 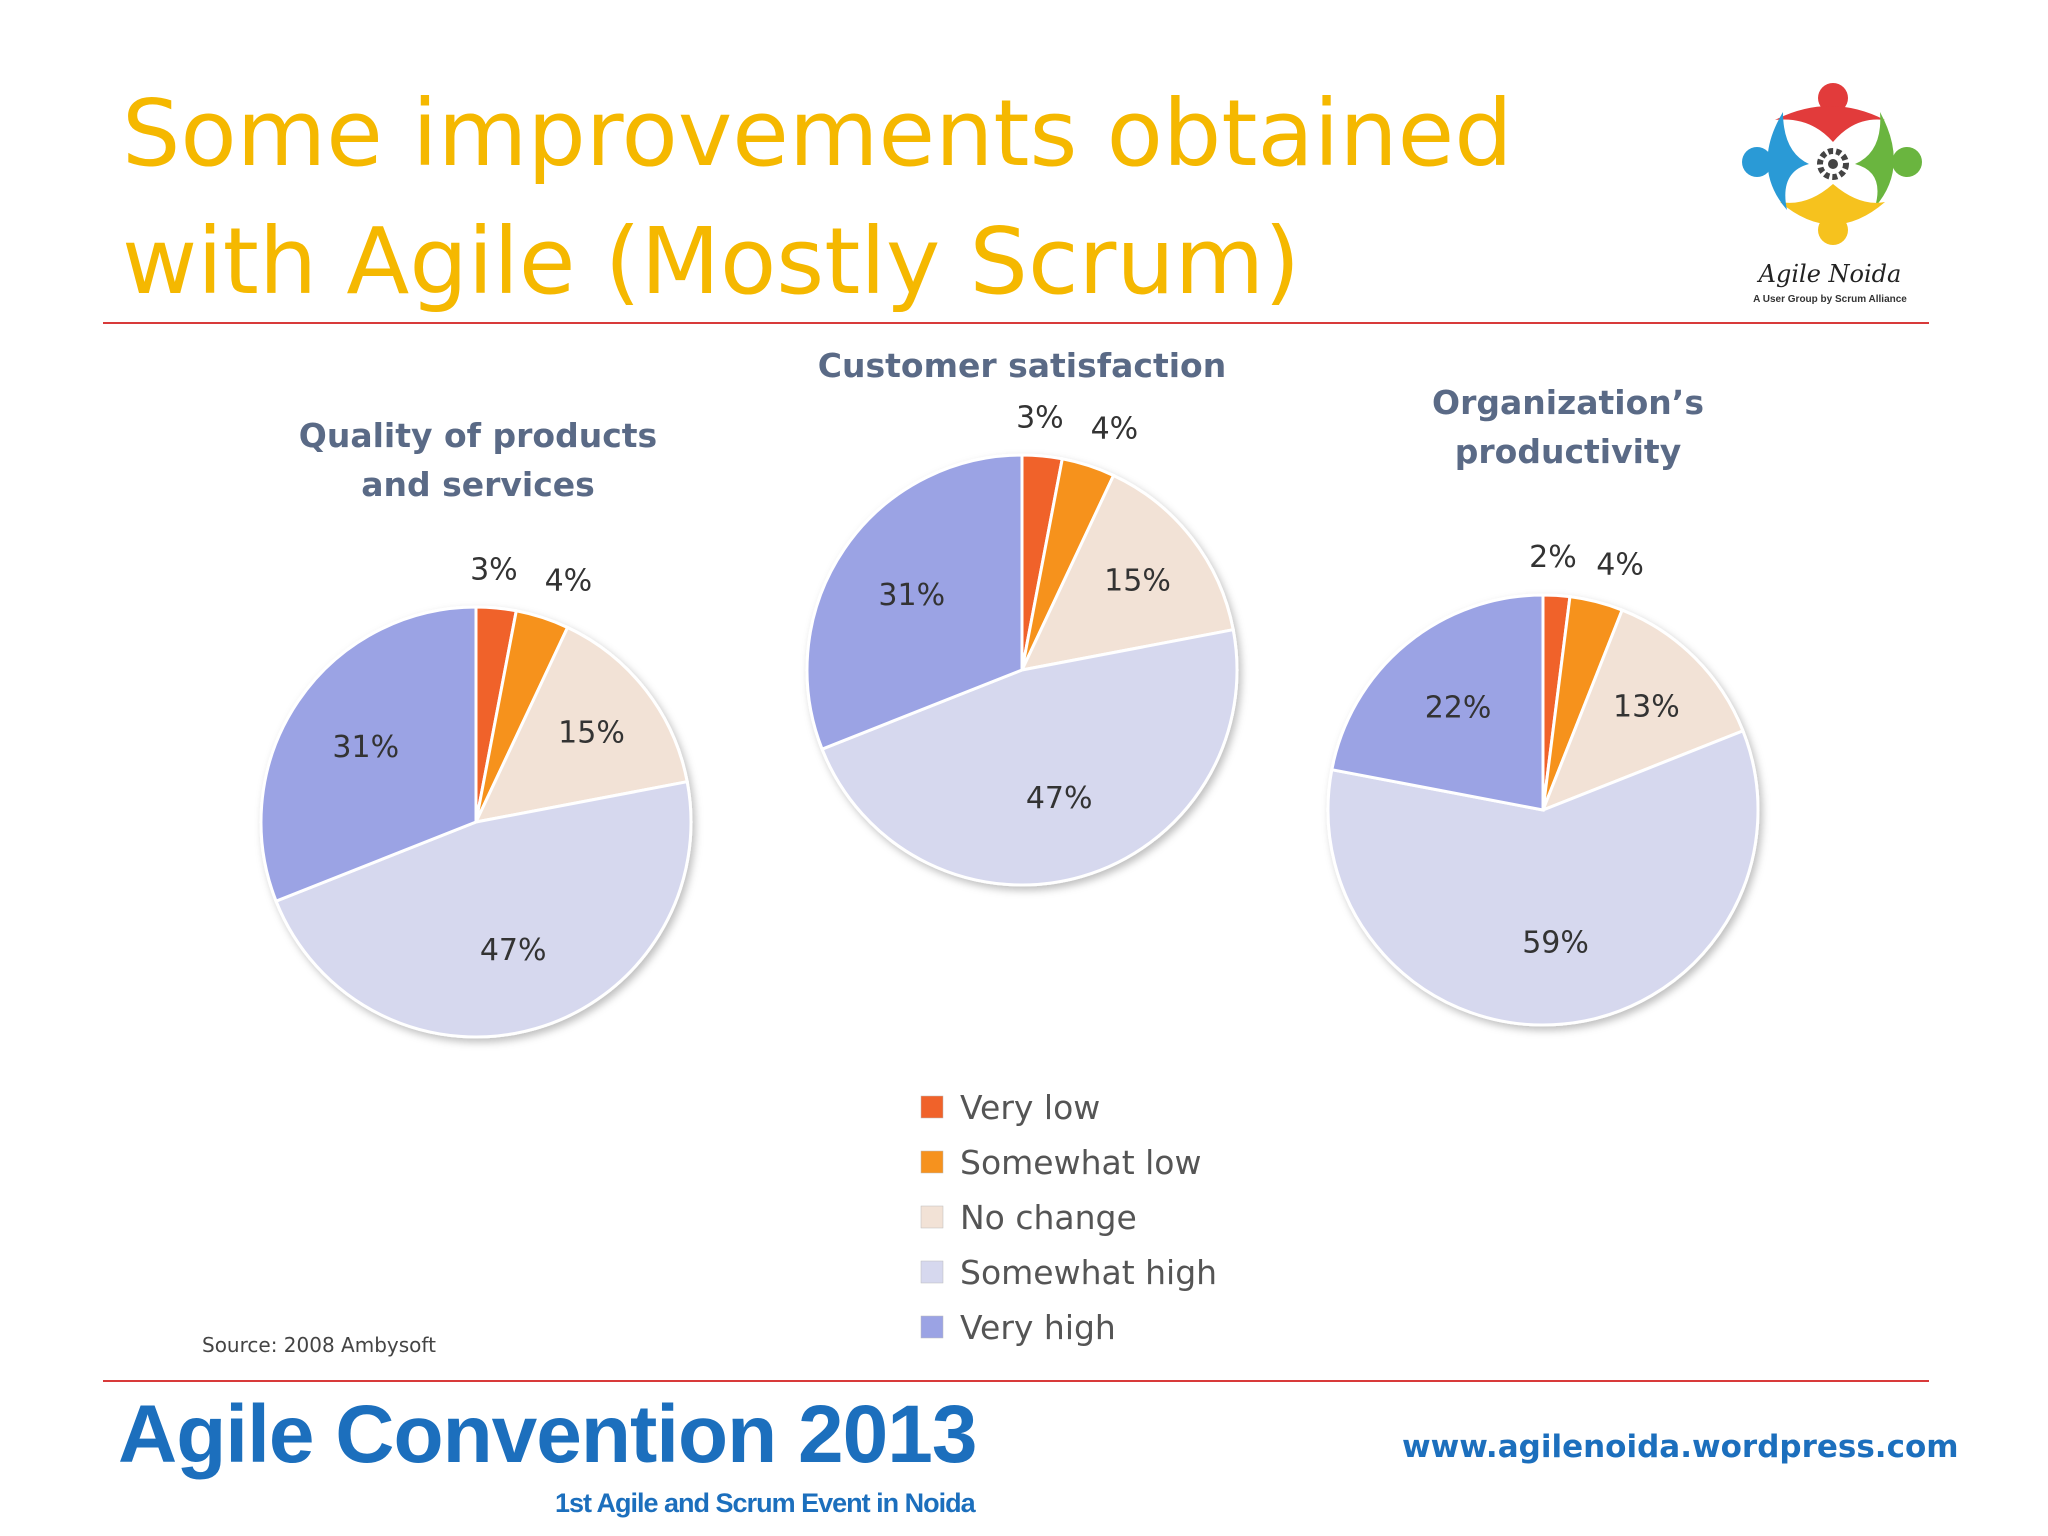 I want to click on logo-tagline: A User Group by Scrum Alliance, so click(x=1830, y=299).